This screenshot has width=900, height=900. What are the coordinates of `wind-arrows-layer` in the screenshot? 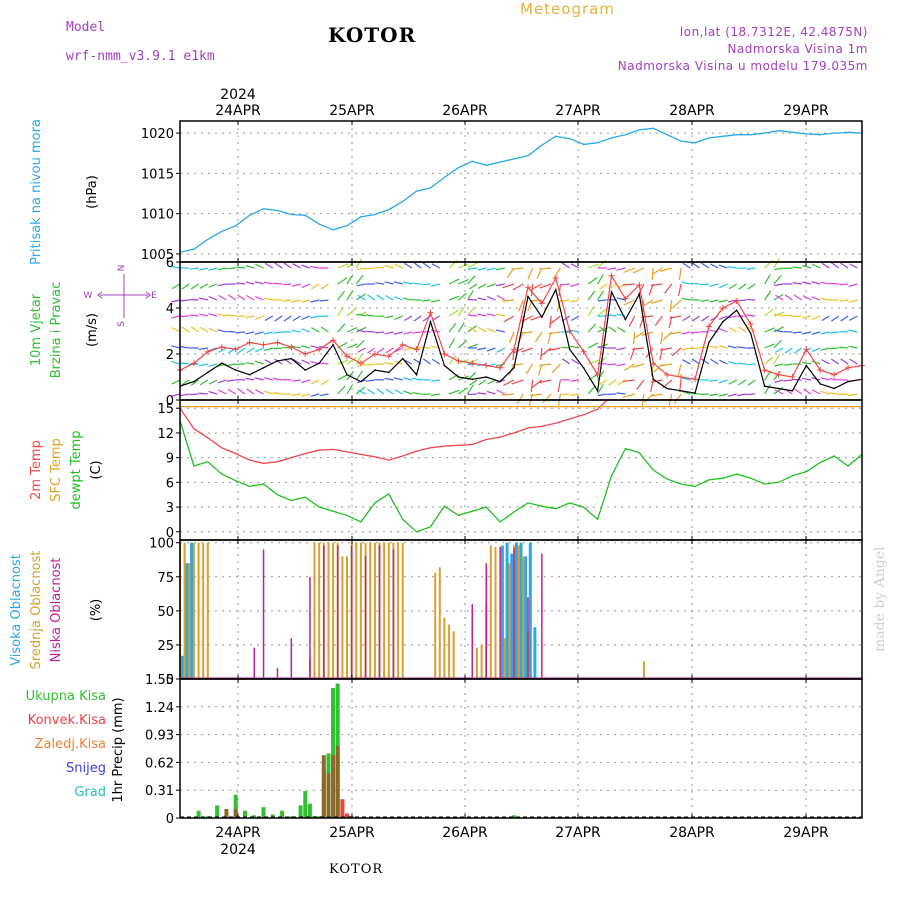 It's located at (514, 332).